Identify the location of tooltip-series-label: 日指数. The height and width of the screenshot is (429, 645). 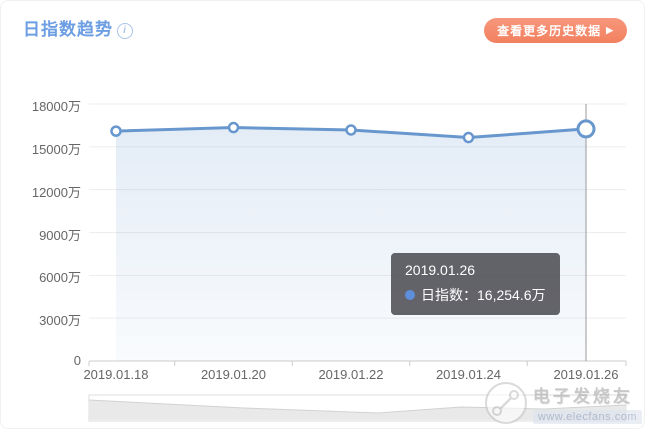
(442, 295).